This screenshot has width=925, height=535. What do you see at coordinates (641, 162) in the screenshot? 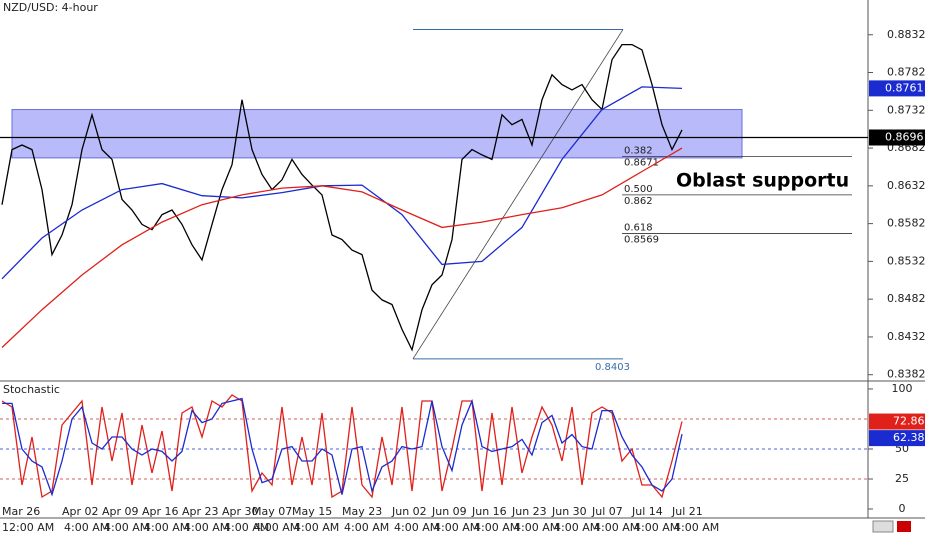
I see `fib-price: 0.8671` at bounding box center [641, 162].